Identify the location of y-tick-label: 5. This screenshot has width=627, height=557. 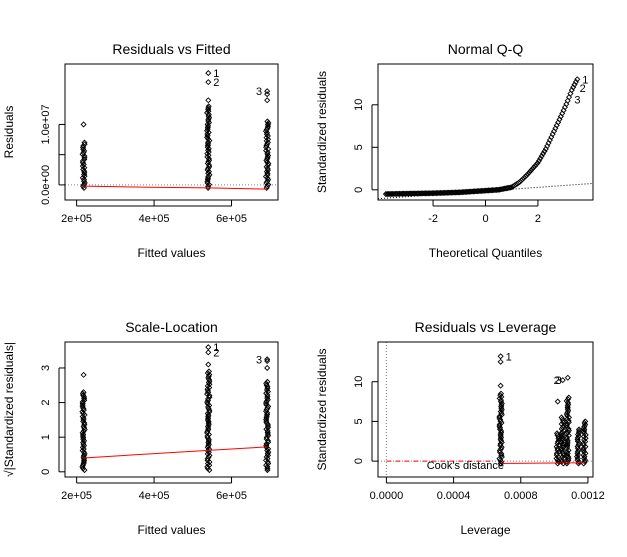
(359, 421).